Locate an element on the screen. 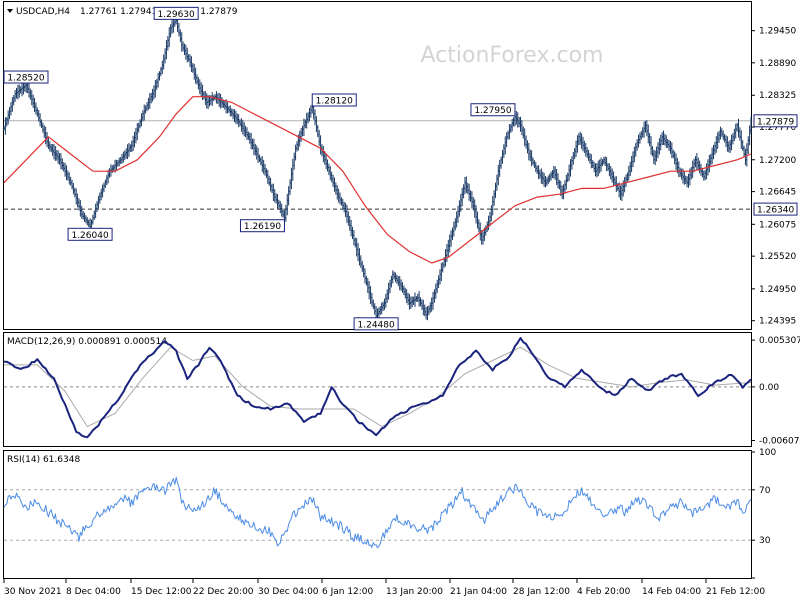 The width and height of the screenshot is (800, 600). rsi-title: RSI(14) 61.6348 is located at coordinates (43, 460).